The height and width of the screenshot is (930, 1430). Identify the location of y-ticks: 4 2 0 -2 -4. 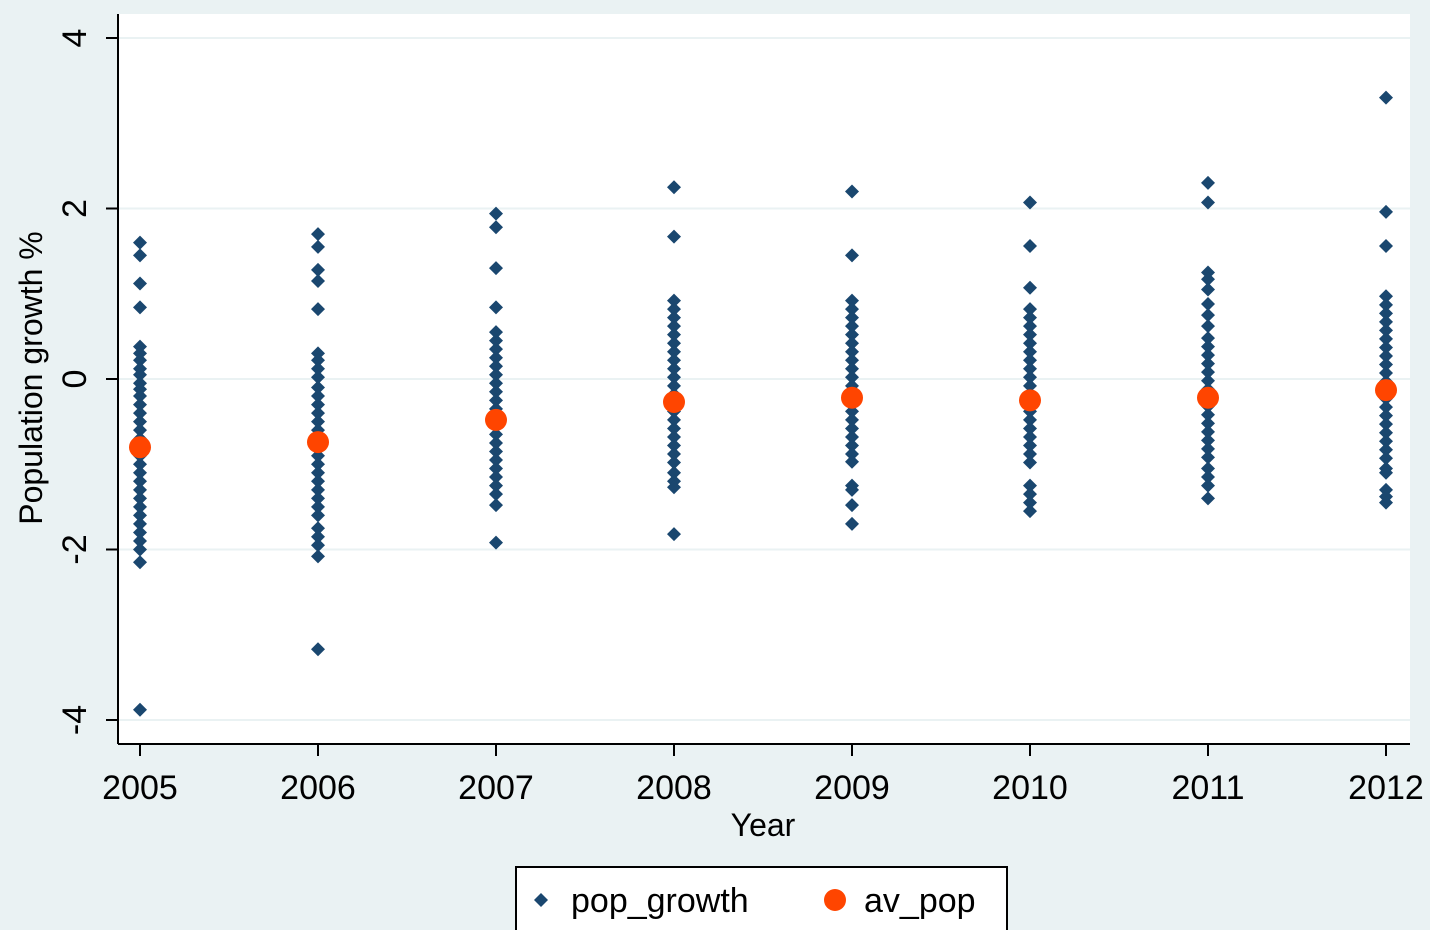
(87, 382).